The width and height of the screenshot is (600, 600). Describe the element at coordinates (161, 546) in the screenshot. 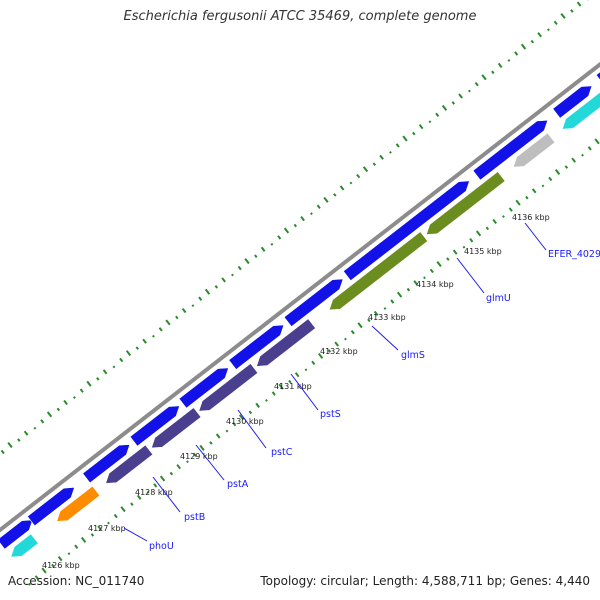

I see `gene-label-phoU: phoU` at that location.